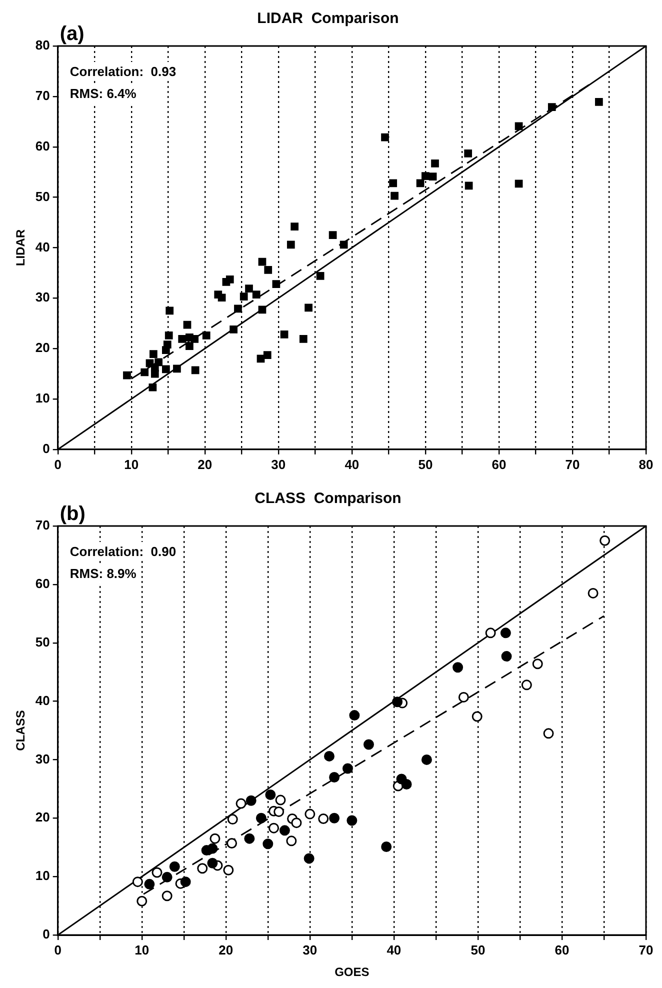 The width and height of the screenshot is (662, 988). I want to click on annotation: Correlation: 0.90, so click(123, 551).